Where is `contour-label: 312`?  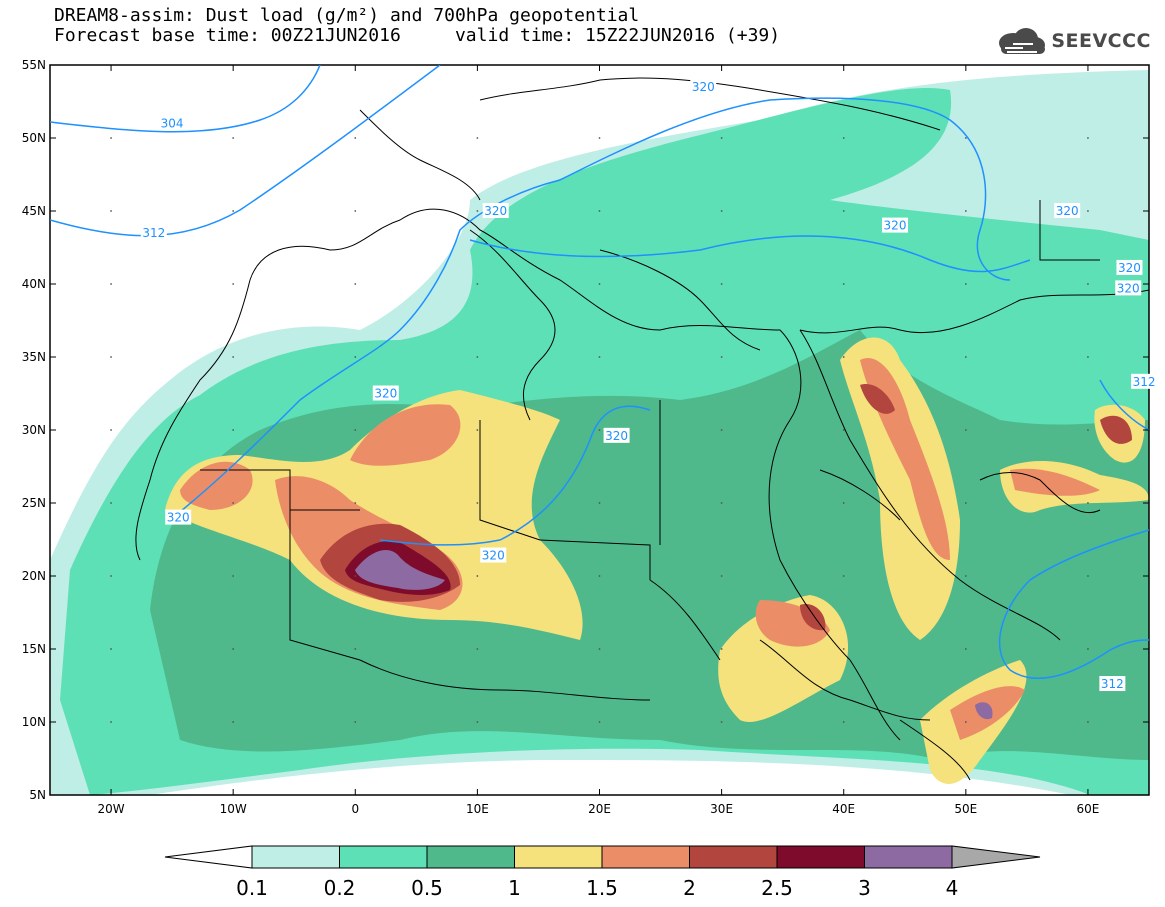
contour-label: 312 is located at coordinates (153, 233).